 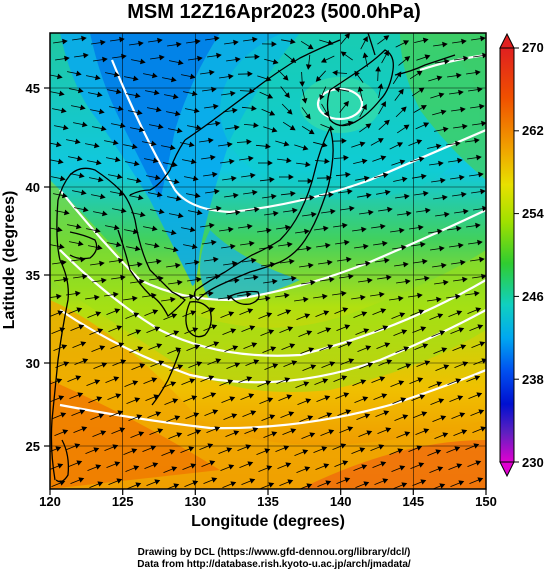 I want to click on x-tick-125: 125, so click(x=123, y=501).